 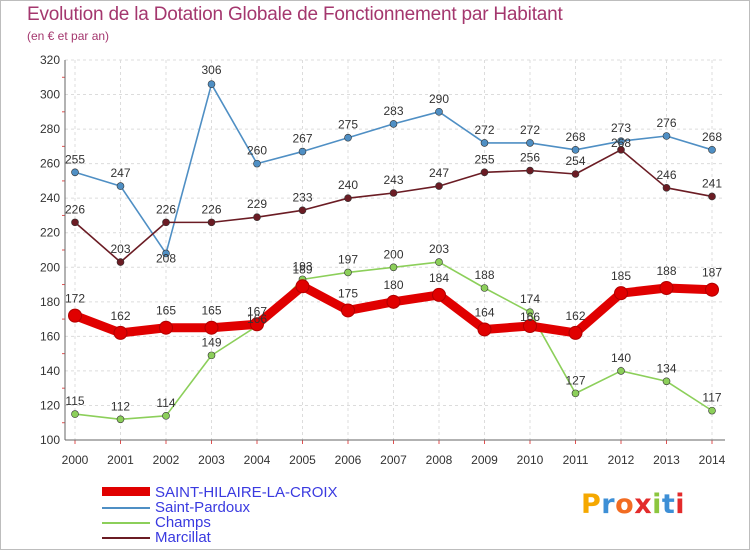 I want to click on data-label-saint-pardoux: 272, so click(x=484, y=130).